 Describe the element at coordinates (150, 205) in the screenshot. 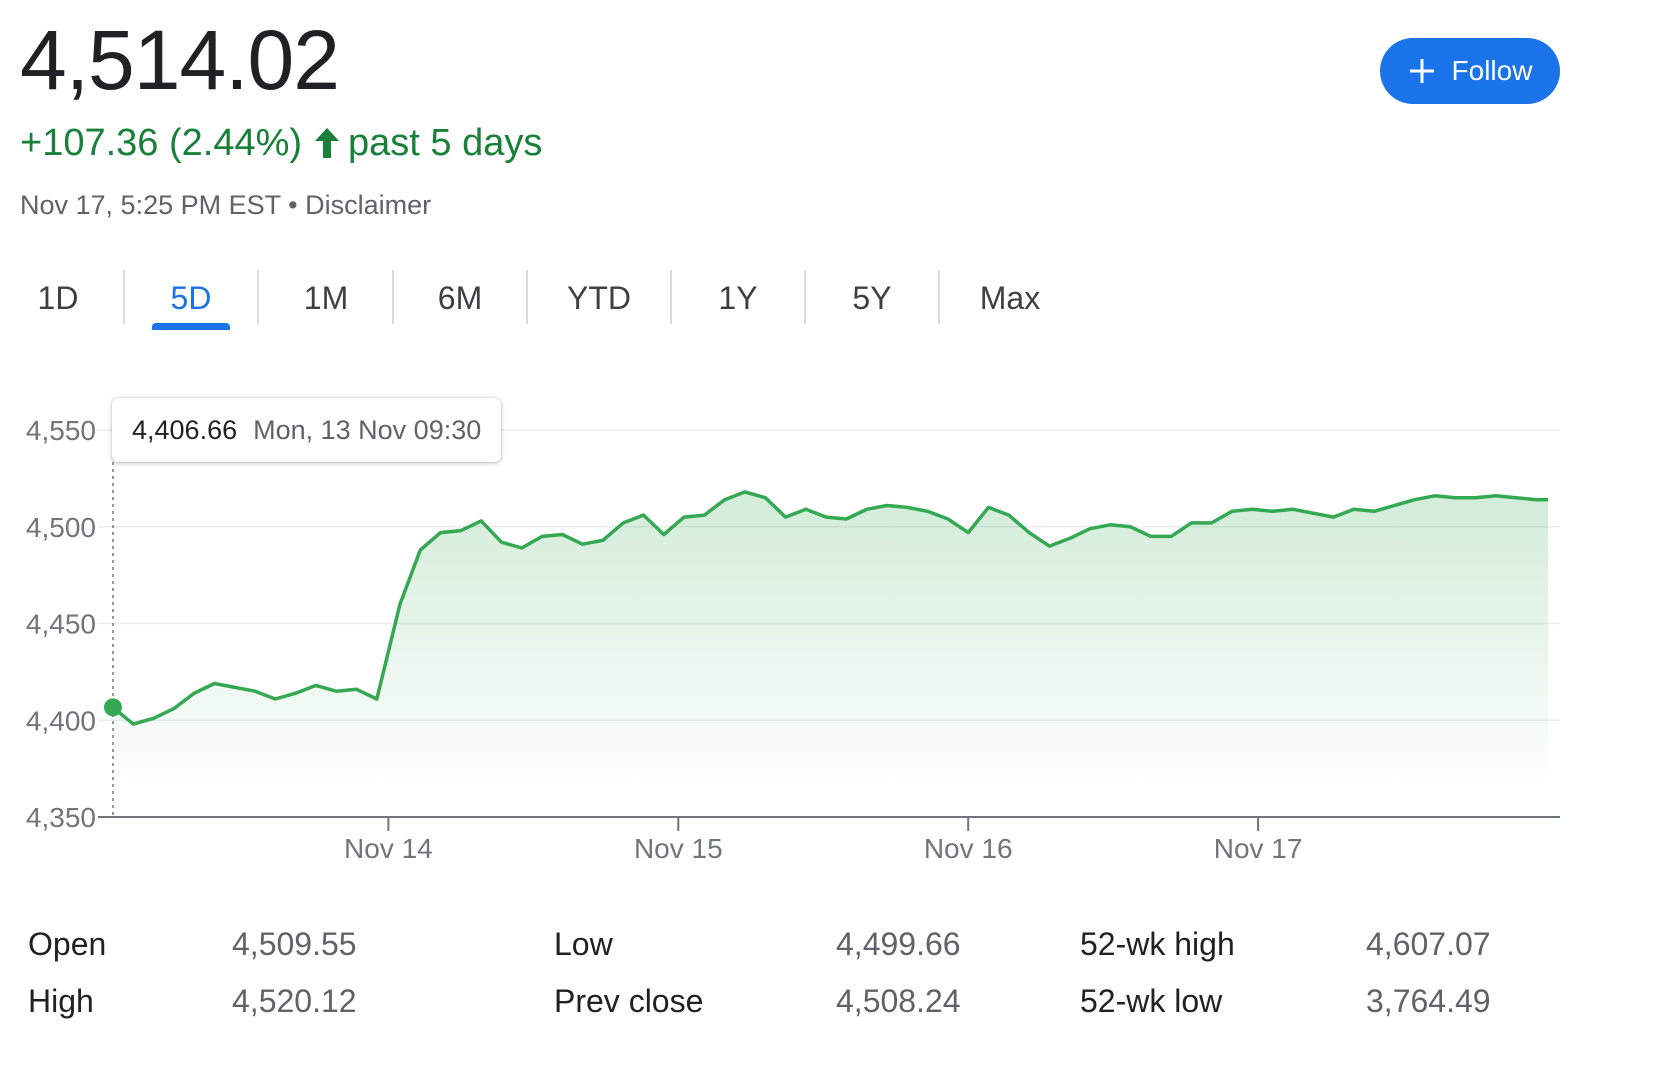

I see `quote-timestamp: Nov 17, 5:25 PM EST` at that location.